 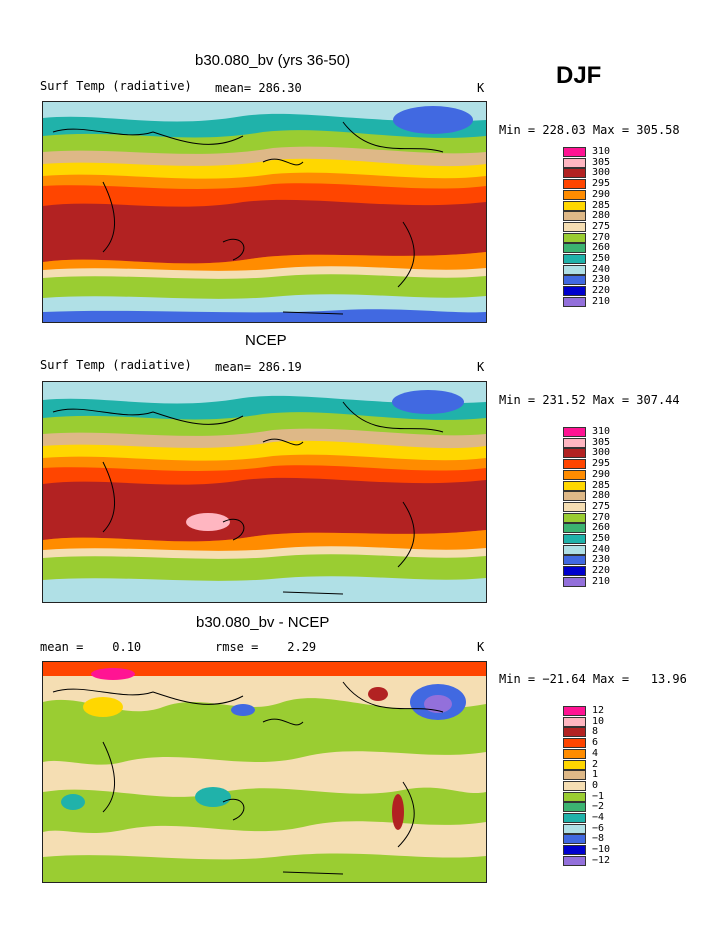 I want to click on panel3-legend: 12 10 8 6 4 2 1 0 −1 −2 −4 −6 −8 −10 −12, so click(x=593, y=791).